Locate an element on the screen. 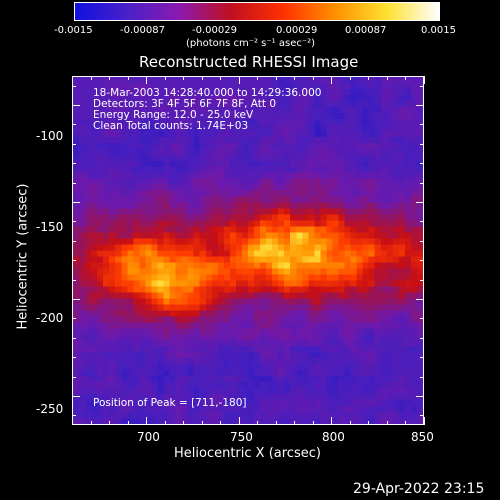  colorbar-tick-label: -0.0015 is located at coordinates (73, 30).